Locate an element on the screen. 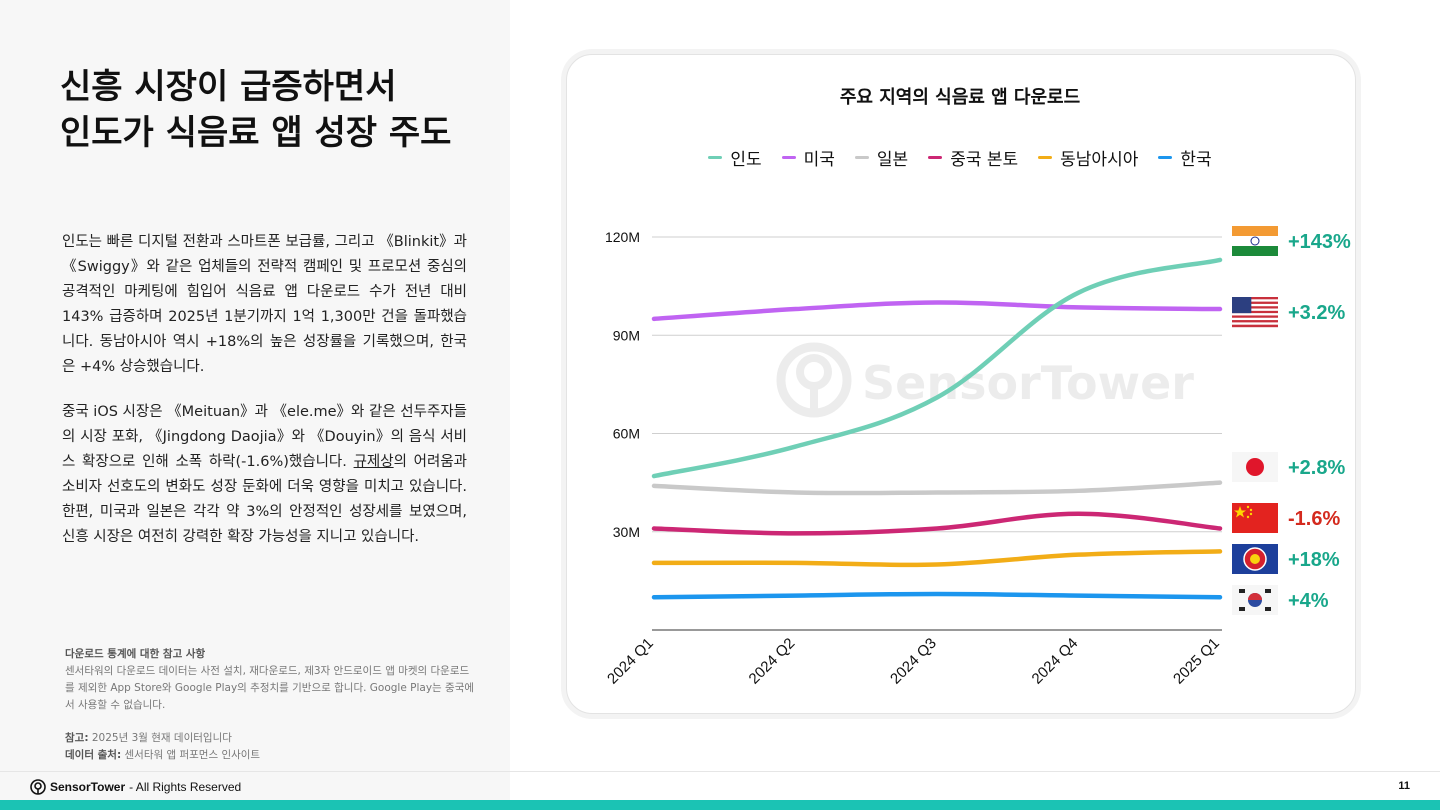  china-flag-icon is located at coordinates (1255, 518).